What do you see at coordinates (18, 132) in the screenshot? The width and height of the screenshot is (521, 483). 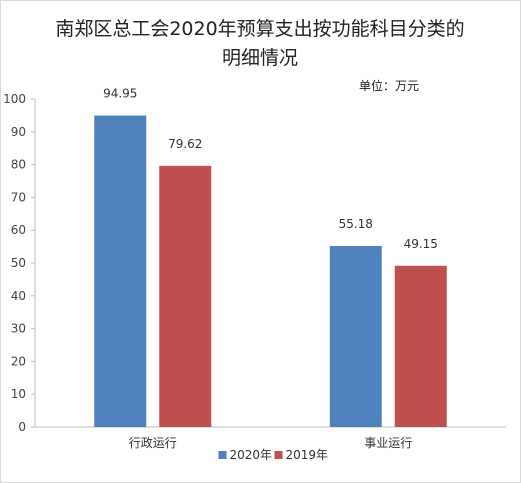 I see `y-tick-label: 90` at bounding box center [18, 132].